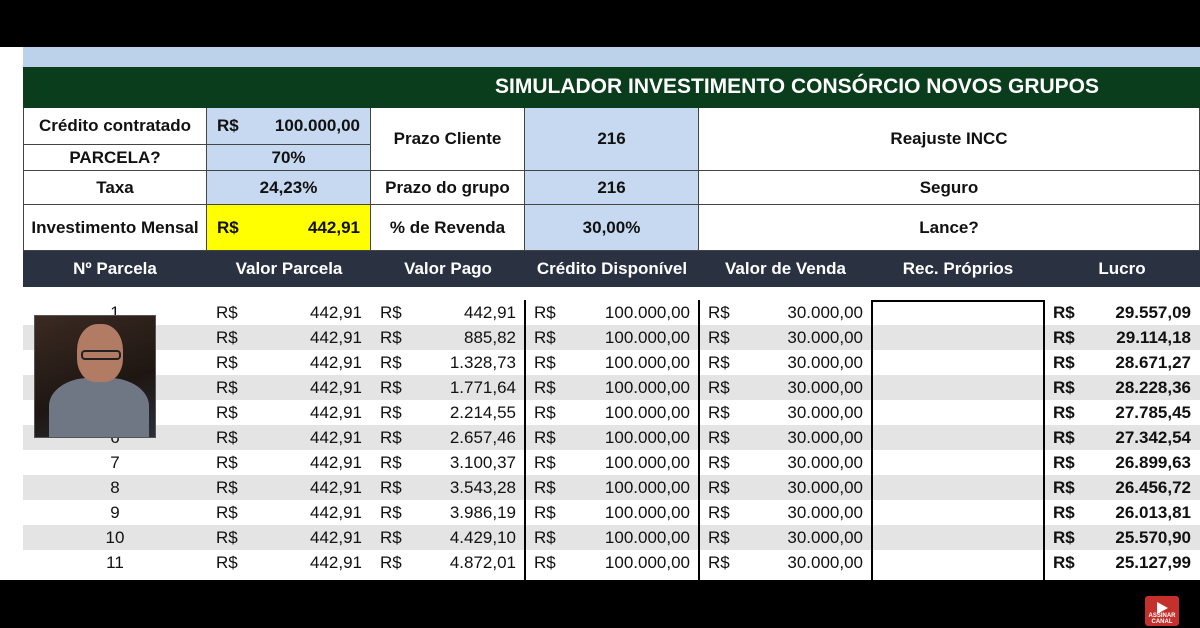  Describe the element at coordinates (612, 228) in the screenshot. I see `revenda-input: 30,00%` at that location.